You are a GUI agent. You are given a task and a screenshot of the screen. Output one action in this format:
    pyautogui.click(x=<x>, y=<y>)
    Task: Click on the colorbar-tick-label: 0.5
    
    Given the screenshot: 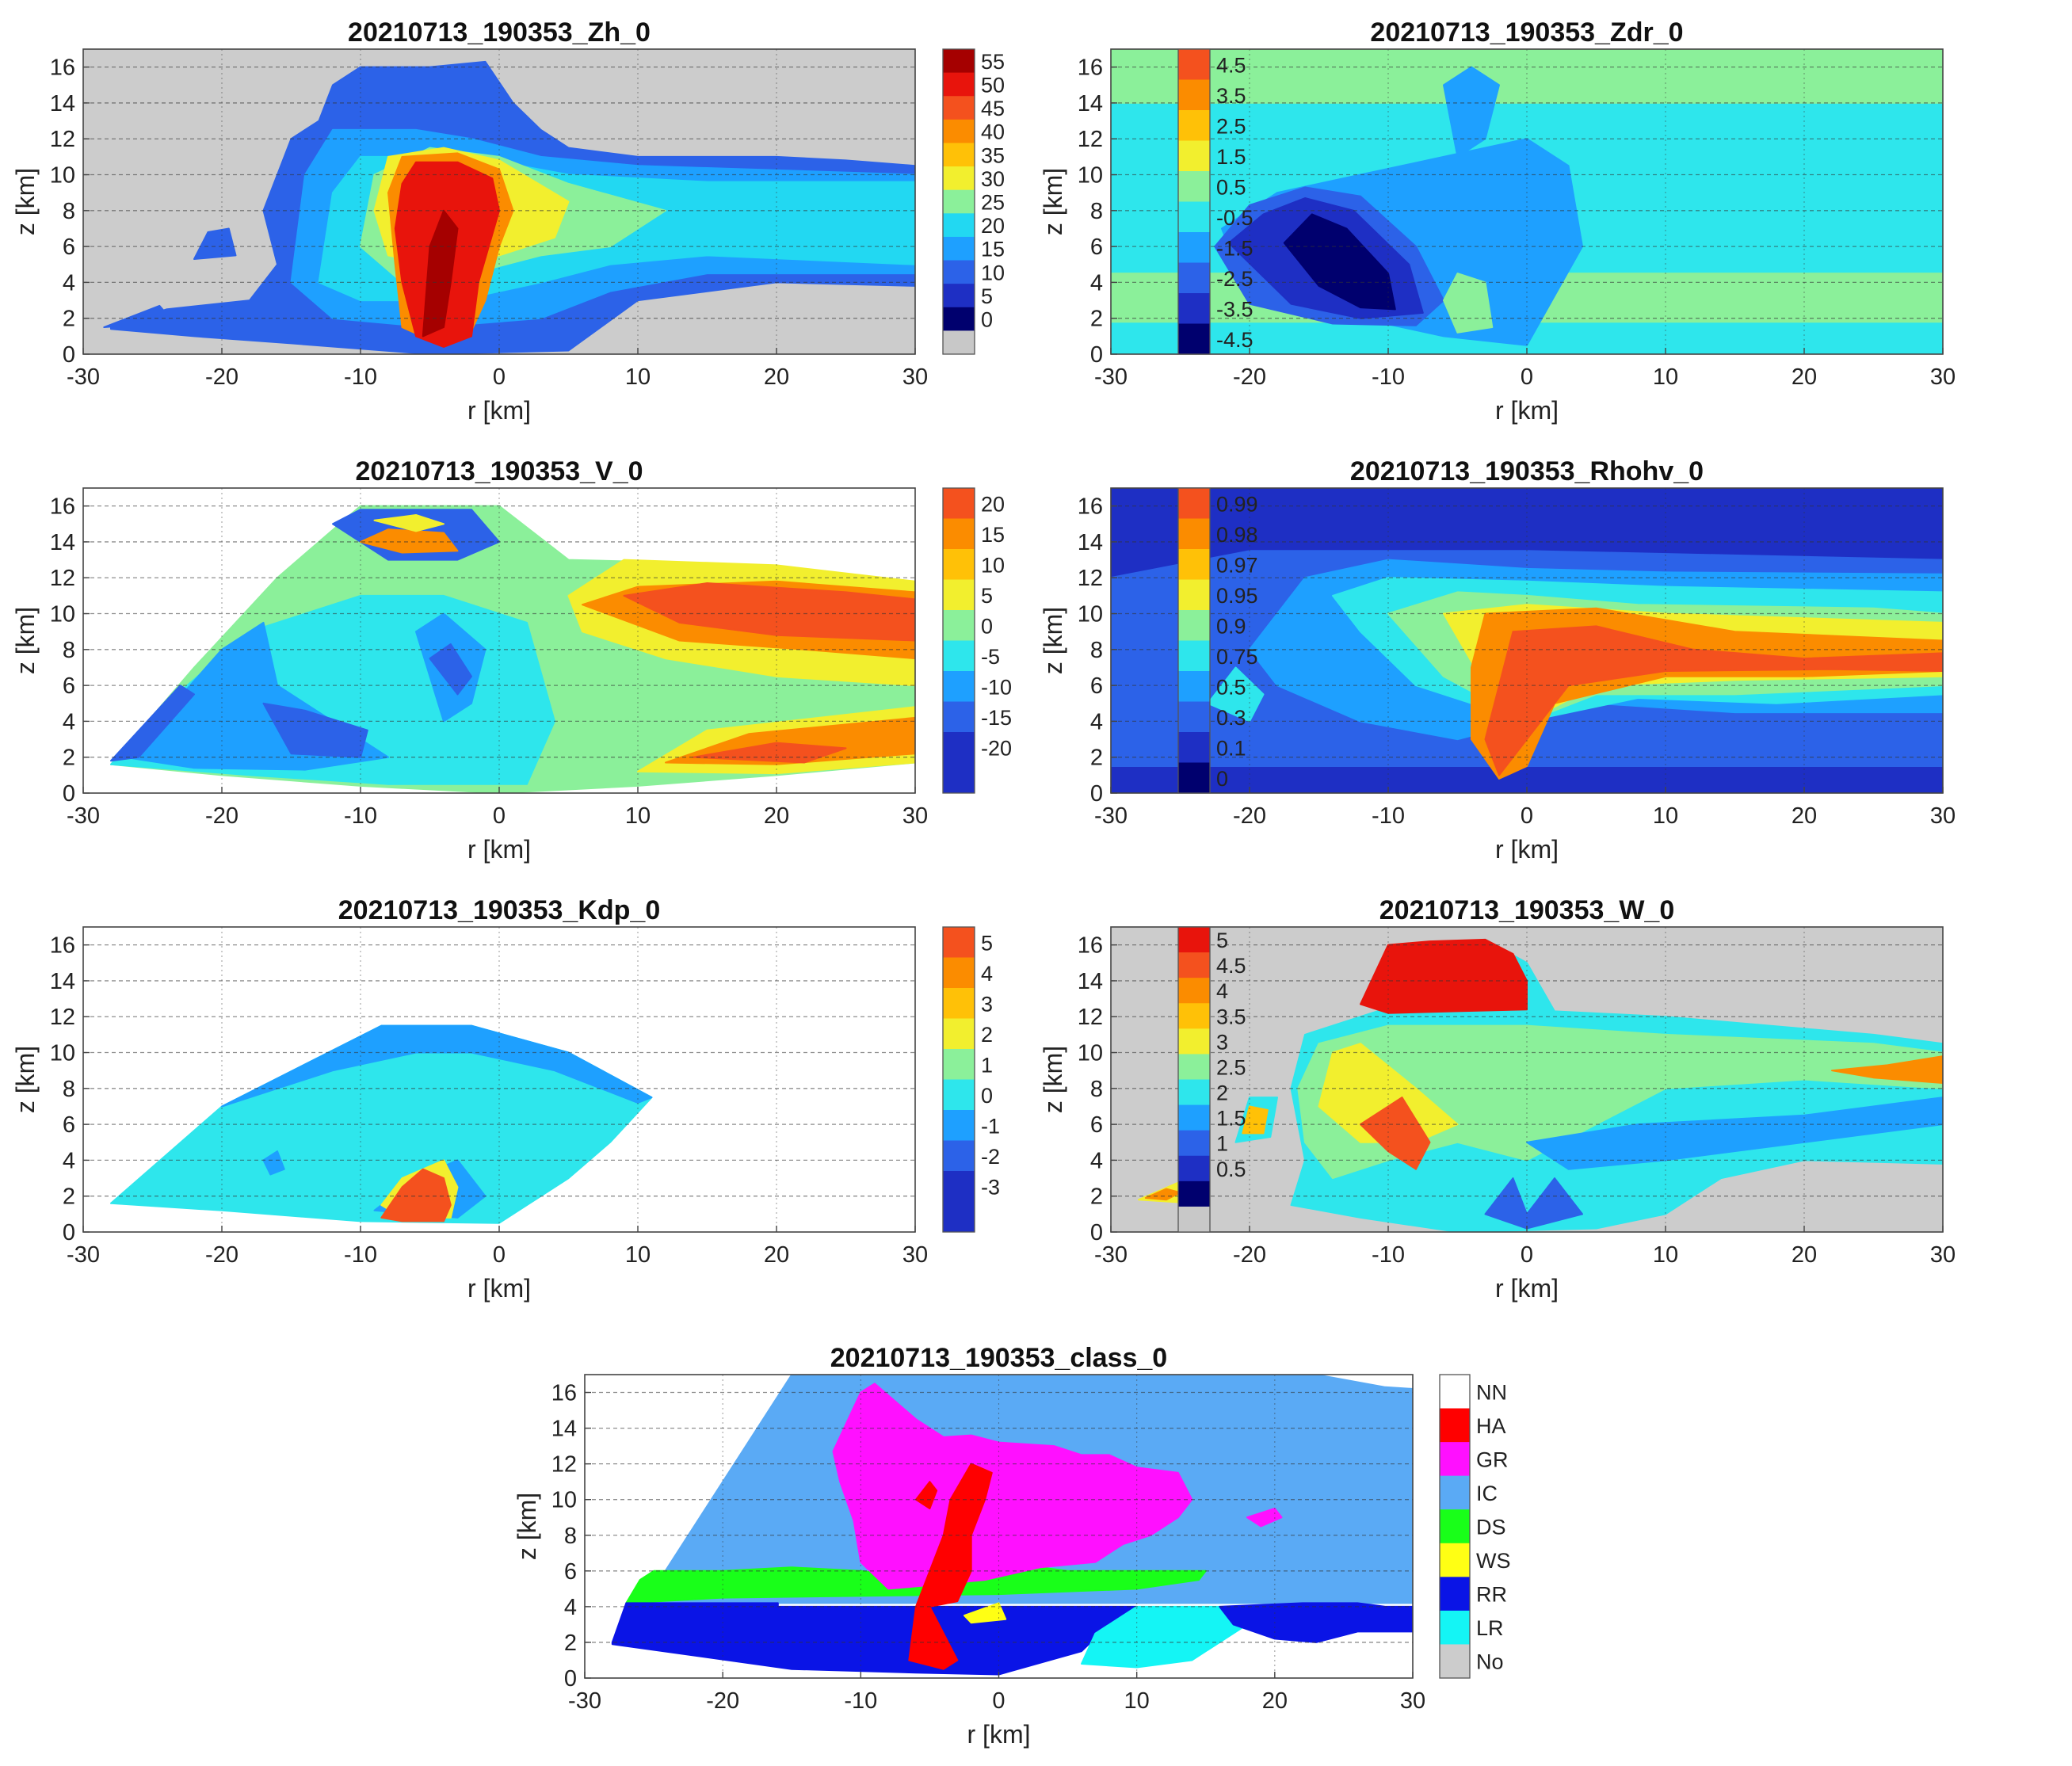 What is the action you would take?
    pyautogui.click(x=1231, y=187)
    